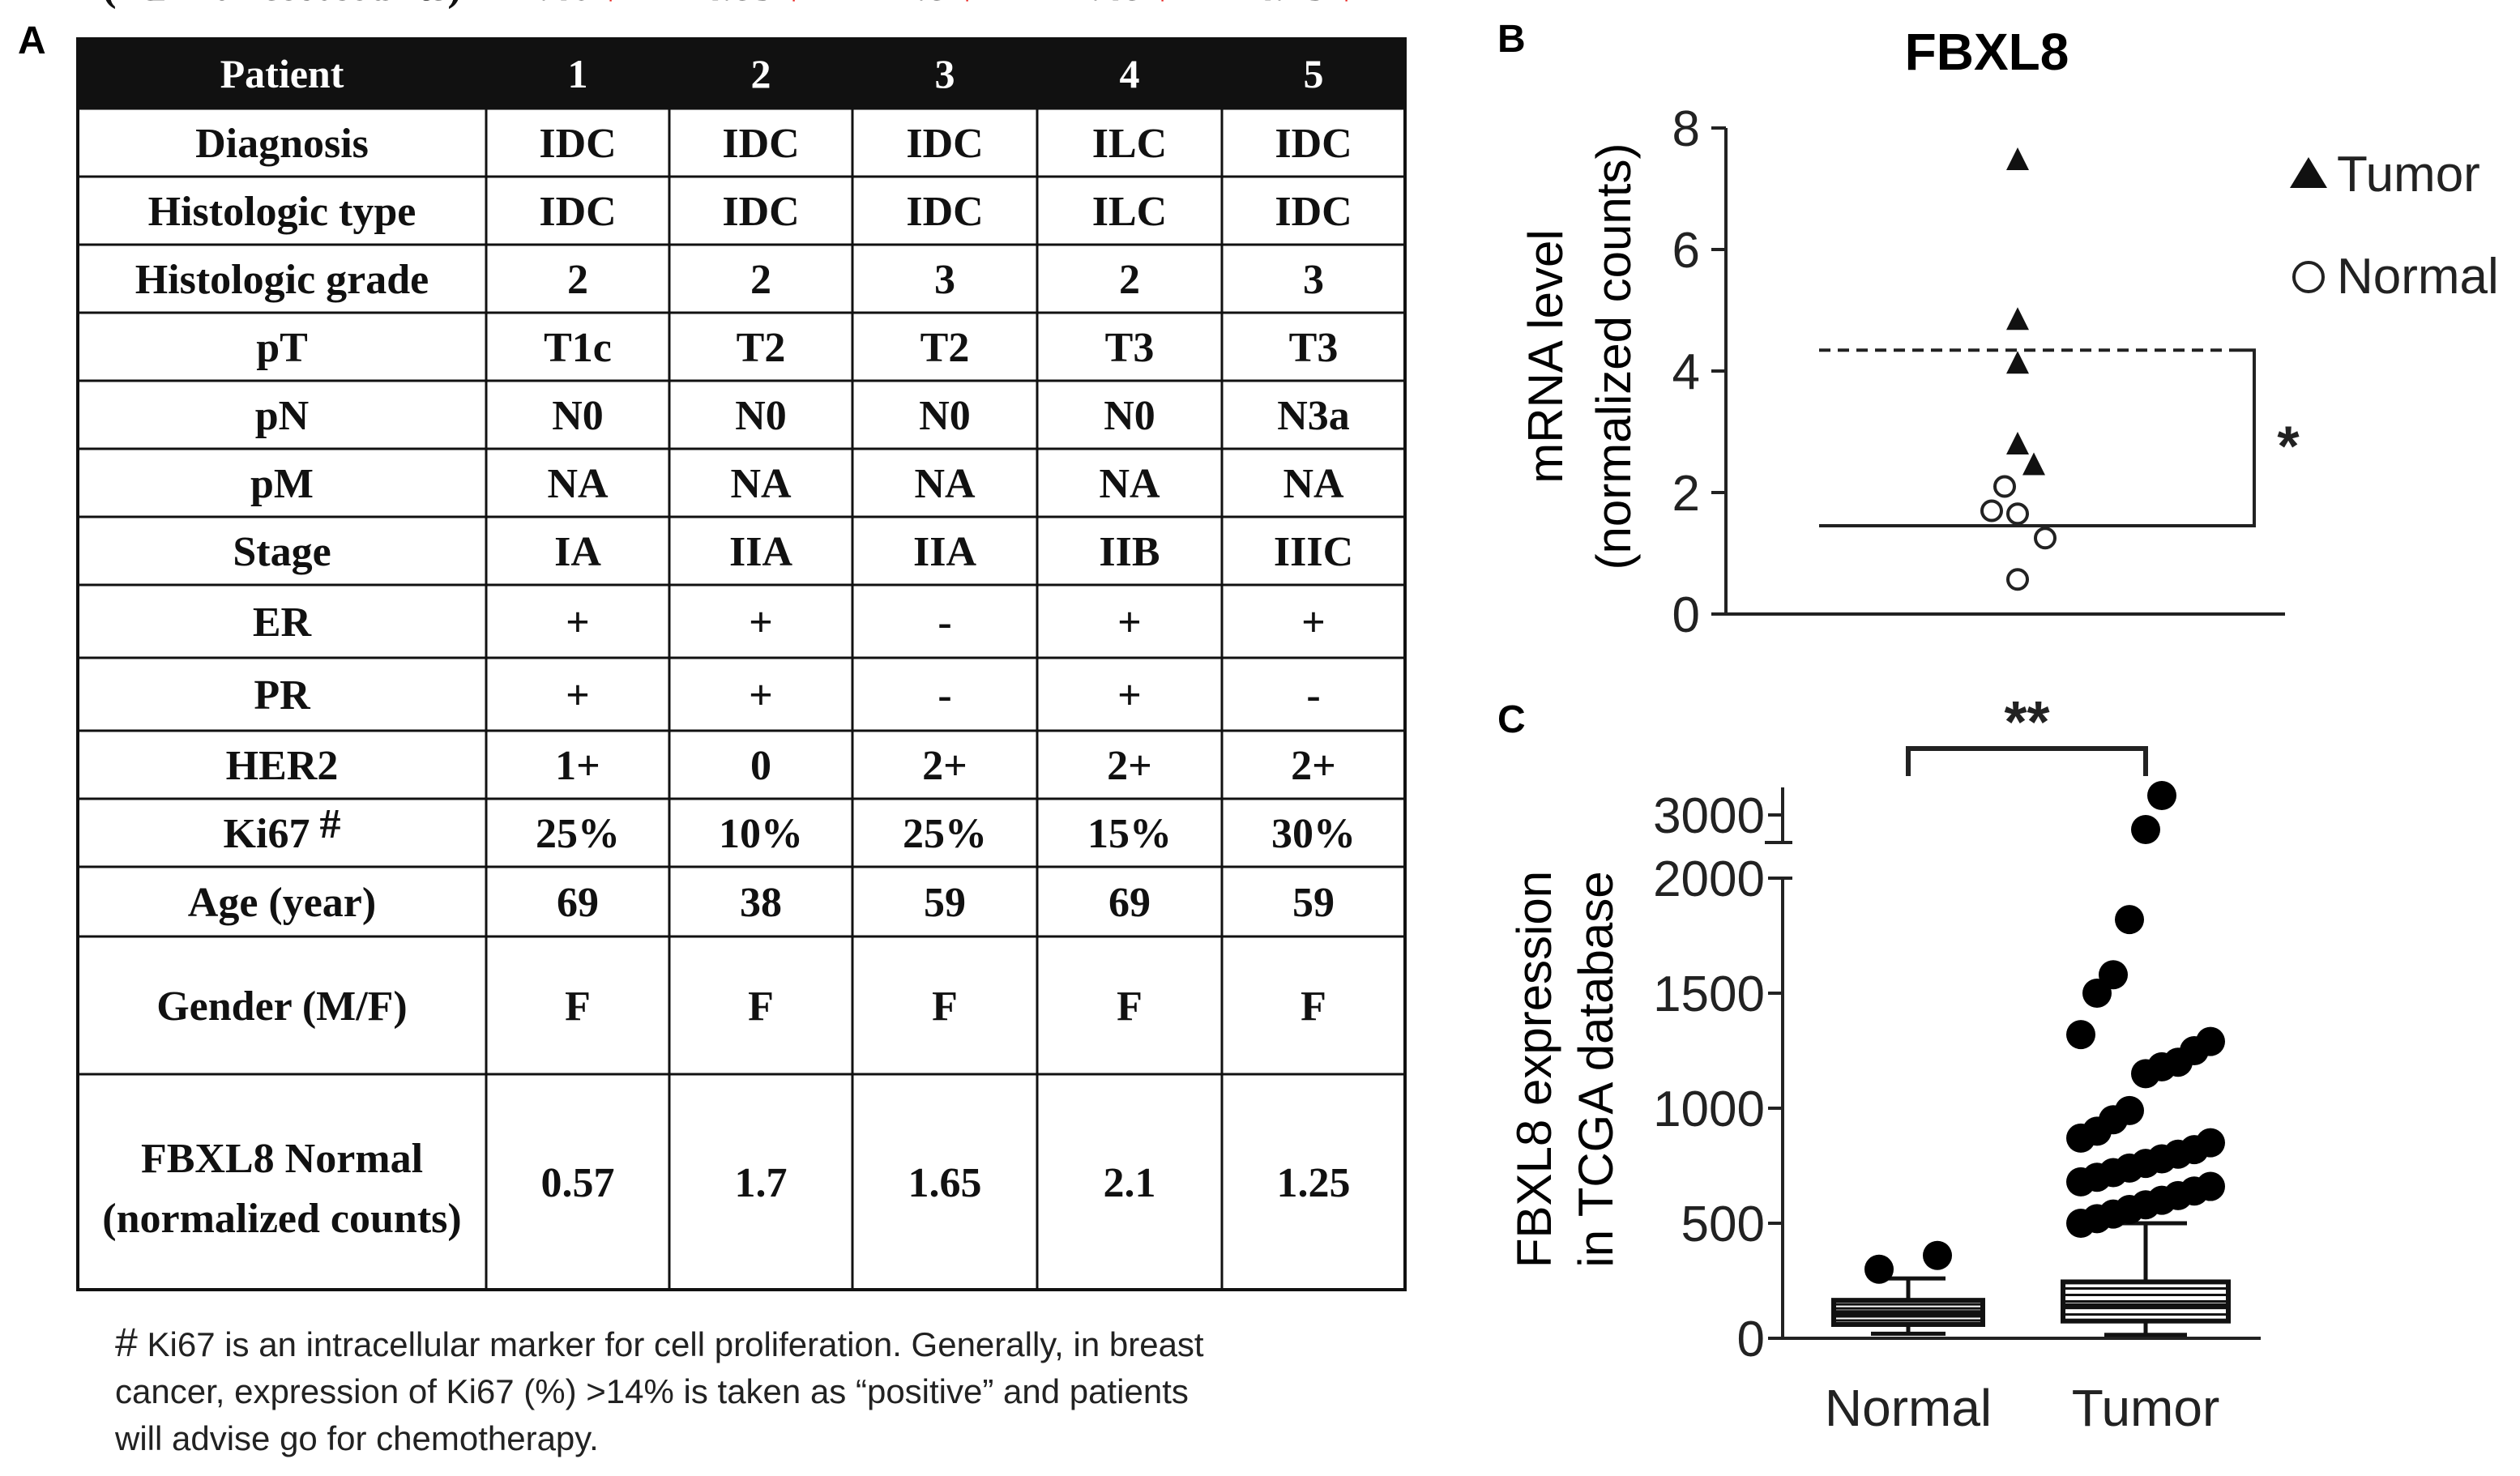 This screenshot has height=1476, width=2520. What do you see at coordinates (1908, 1288) in the screenshot?
I see `box-normal` at bounding box center [1908, 1288].